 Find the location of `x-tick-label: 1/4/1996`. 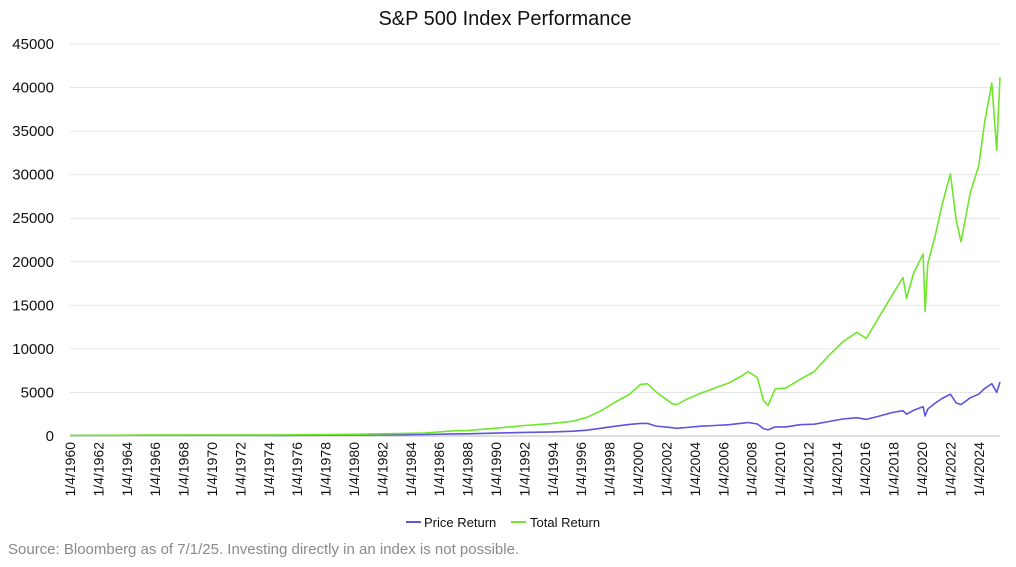

x-tick-label: 1/4/1996 is located at coordinates (581, 469).